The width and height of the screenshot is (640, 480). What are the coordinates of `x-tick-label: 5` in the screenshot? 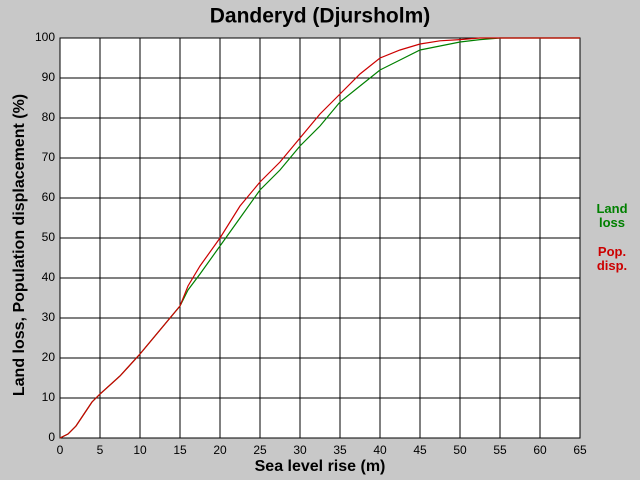 It's located at (100, 450).